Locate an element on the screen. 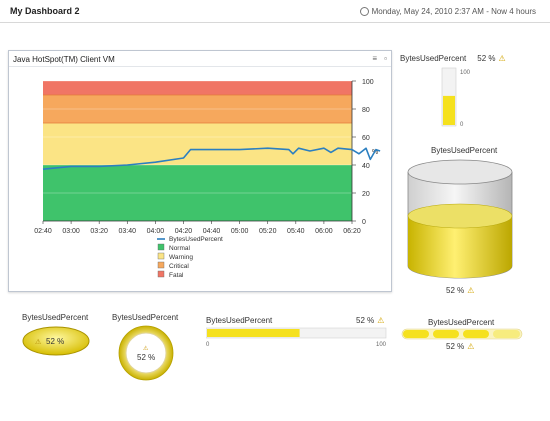 This screenshot has height=421, width=550. thin-bar-value: 52 % is located at coordinates (486, 58).